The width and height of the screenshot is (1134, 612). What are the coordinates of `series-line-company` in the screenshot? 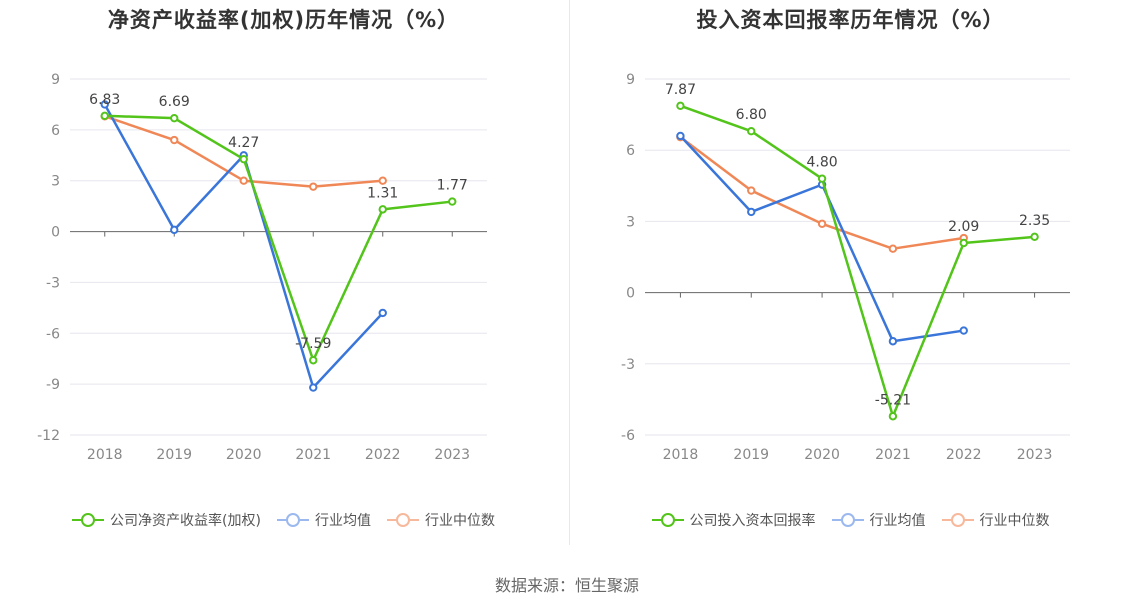 It's located at (278, 238).